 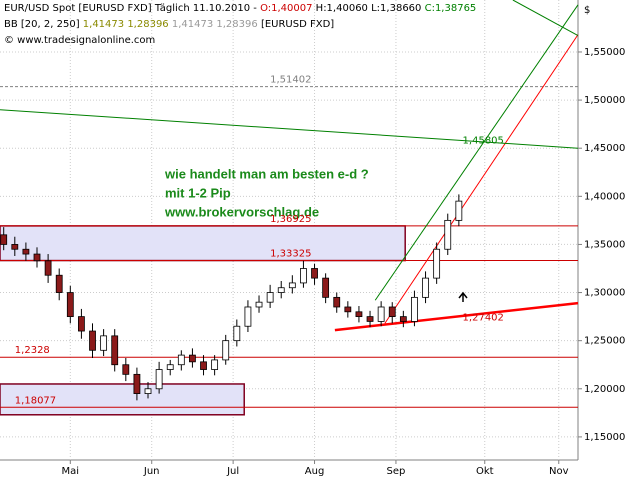 I want to click on high: H:1,40060, so click(x=342, y=8).